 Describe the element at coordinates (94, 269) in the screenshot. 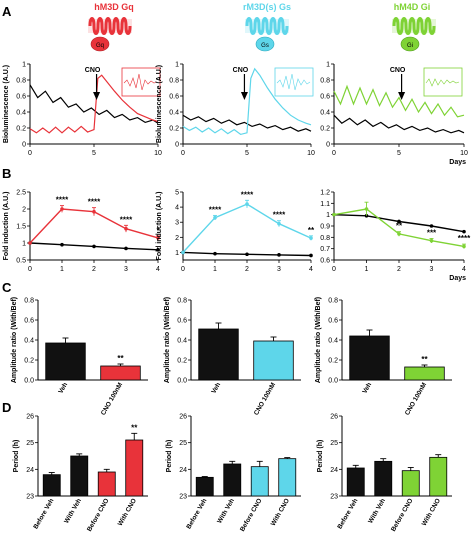

I see `x-tick-label: 2` at that location.